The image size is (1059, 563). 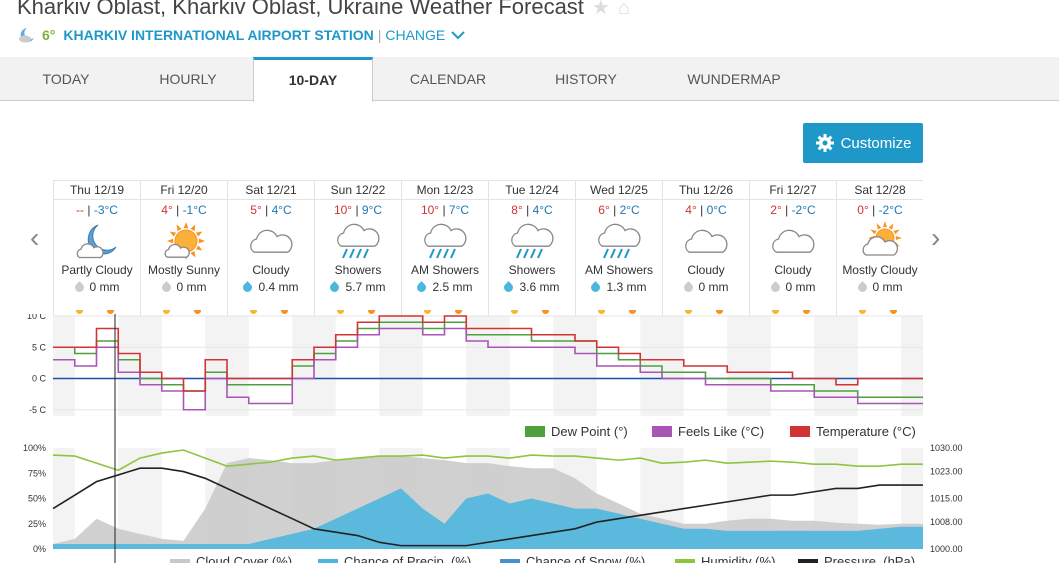 I want to click on legend-label: Temperature (°C), so click(x=866, y=431).